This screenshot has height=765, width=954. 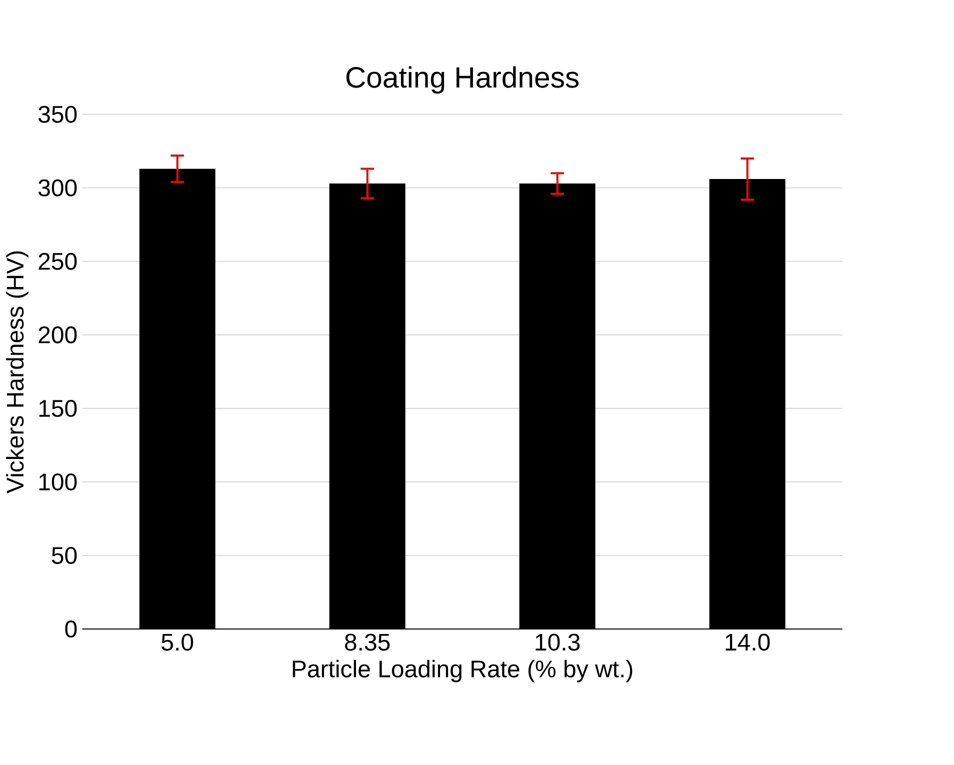 What do you see at coordinates (462, 80) in the screenshot?
I see `chart-title: Coating Hardness` at bounding box center [462, 80].